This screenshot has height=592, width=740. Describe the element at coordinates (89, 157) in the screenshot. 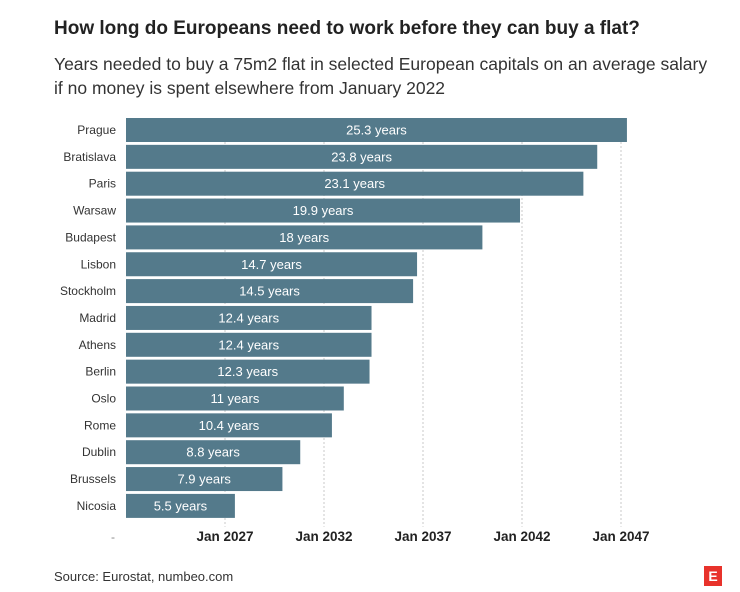

I see `category-label: Bratislava` at that location.